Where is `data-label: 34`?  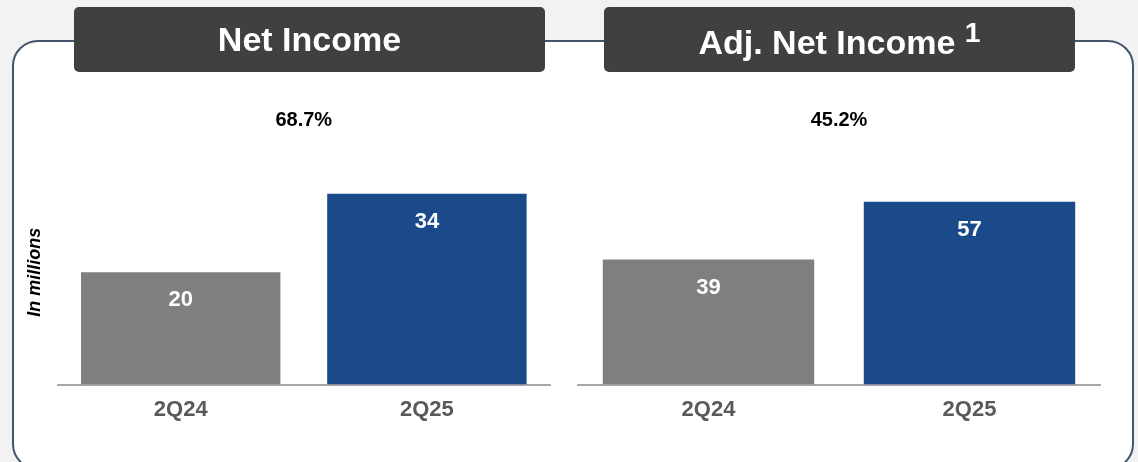 data-label: 34 is located at coordinates (427, 220).